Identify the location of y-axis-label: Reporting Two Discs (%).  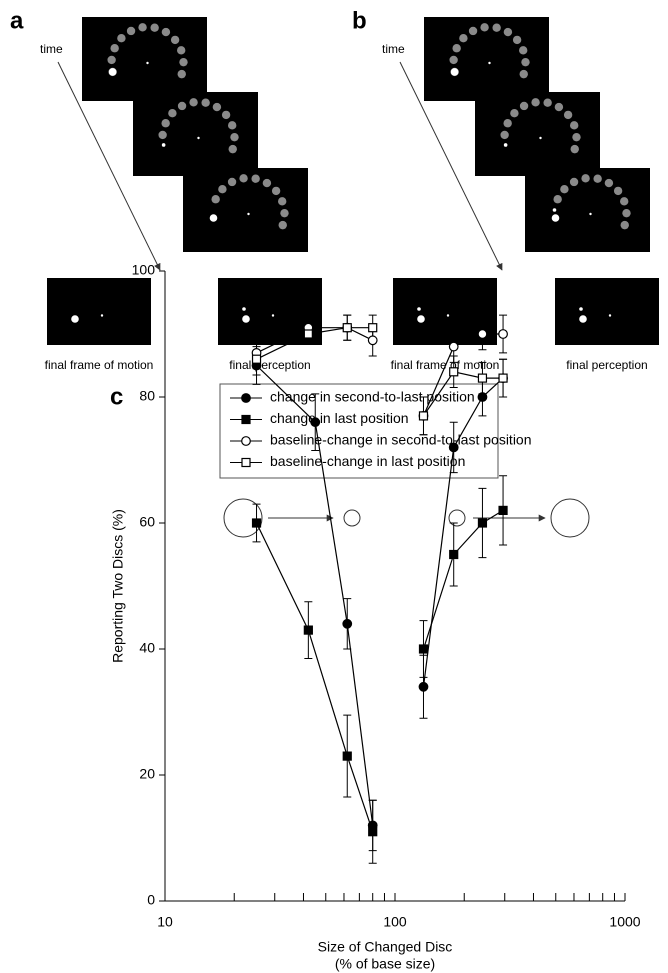
(118, 586).